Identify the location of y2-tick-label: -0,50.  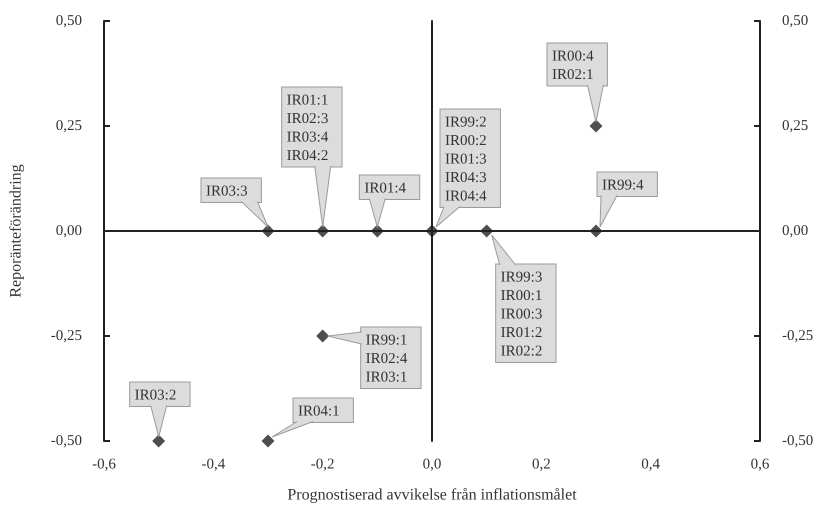
(798, 441).